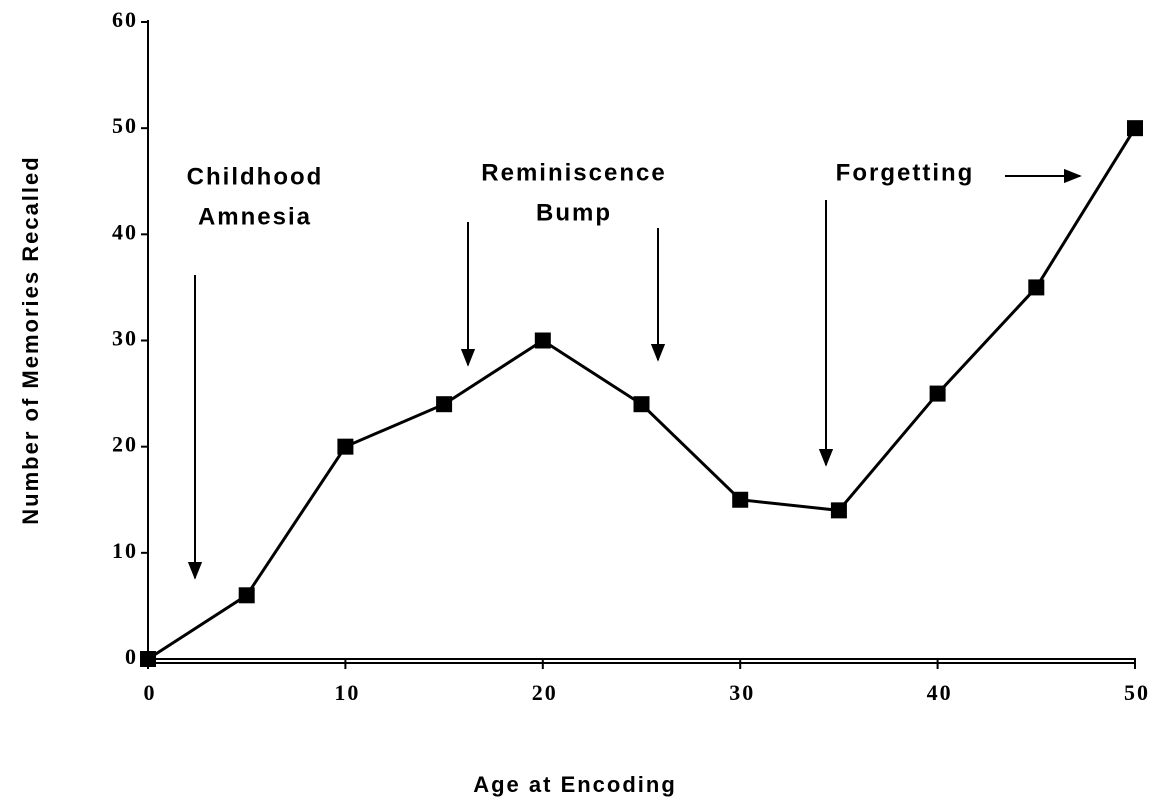 The height and width of the screenshot is (802, 1153). I want to click on y-tick-label: 50, so click(125, 125).